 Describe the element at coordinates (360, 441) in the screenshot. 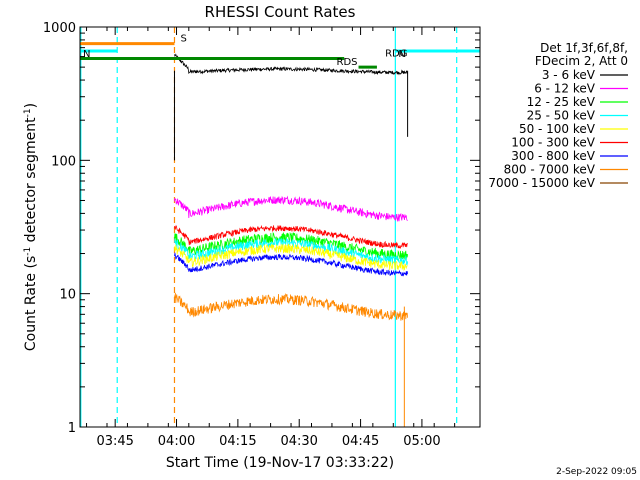

I see `x-tick-label: 04:45` at that location.